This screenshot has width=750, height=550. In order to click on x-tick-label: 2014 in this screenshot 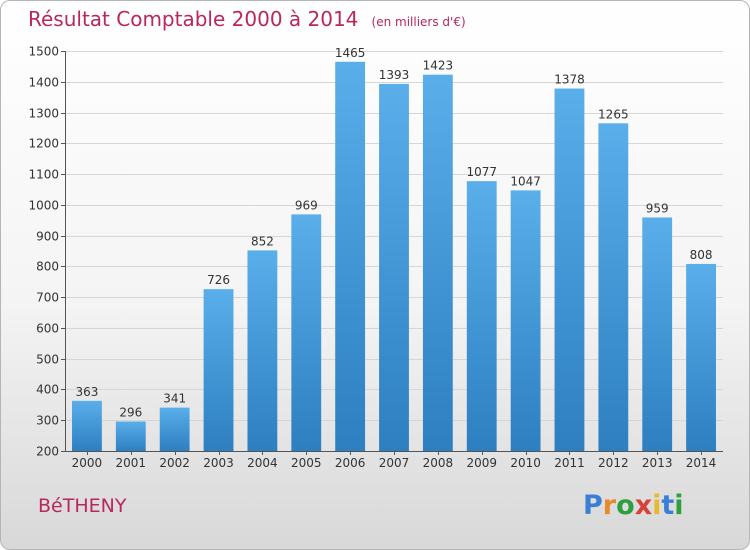, I will do `click(701, 463)`.